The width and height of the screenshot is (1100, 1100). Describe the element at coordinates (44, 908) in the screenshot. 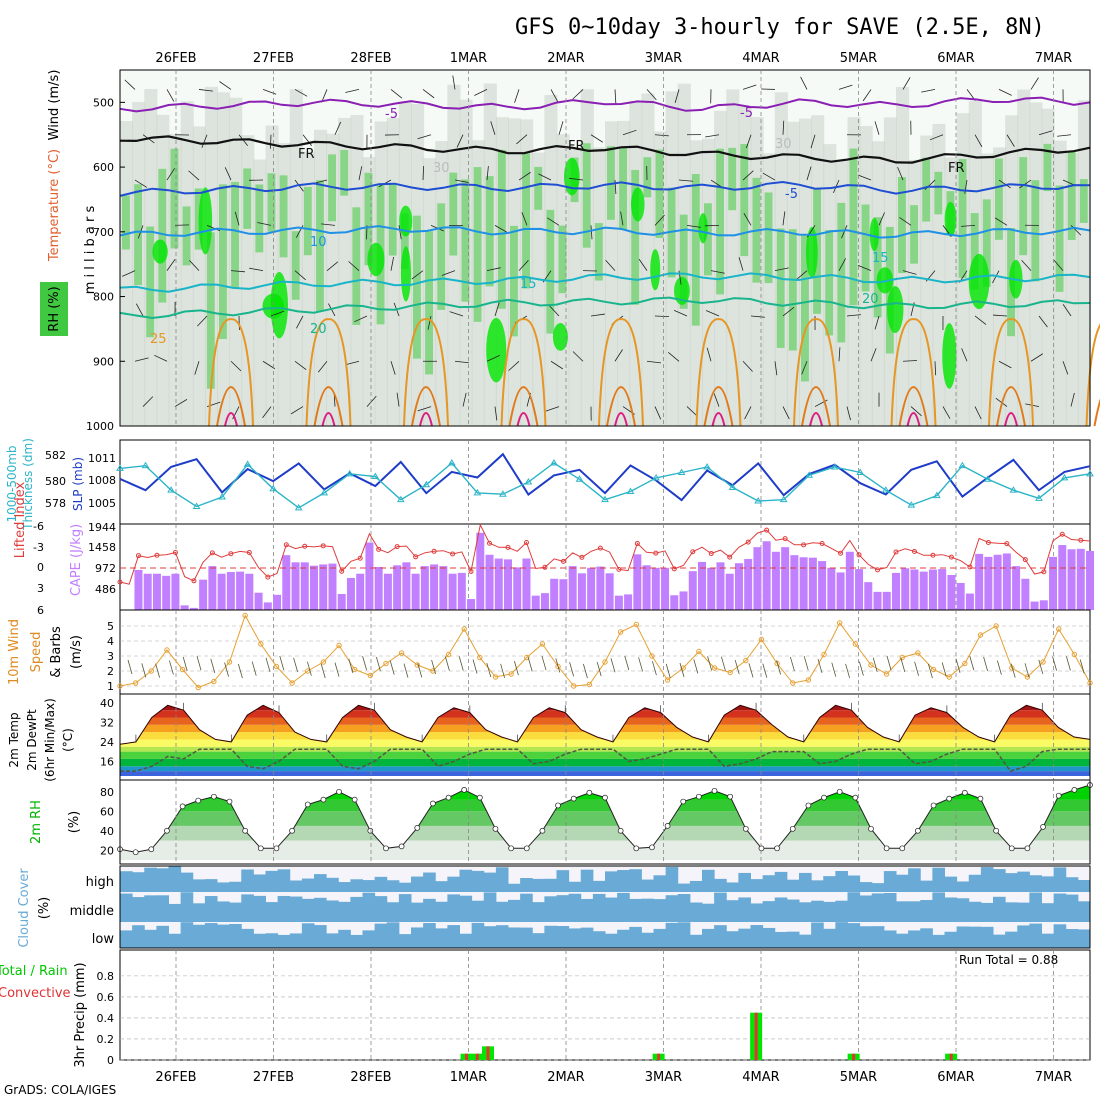

I see `cloud-unit: (%)` at that location.